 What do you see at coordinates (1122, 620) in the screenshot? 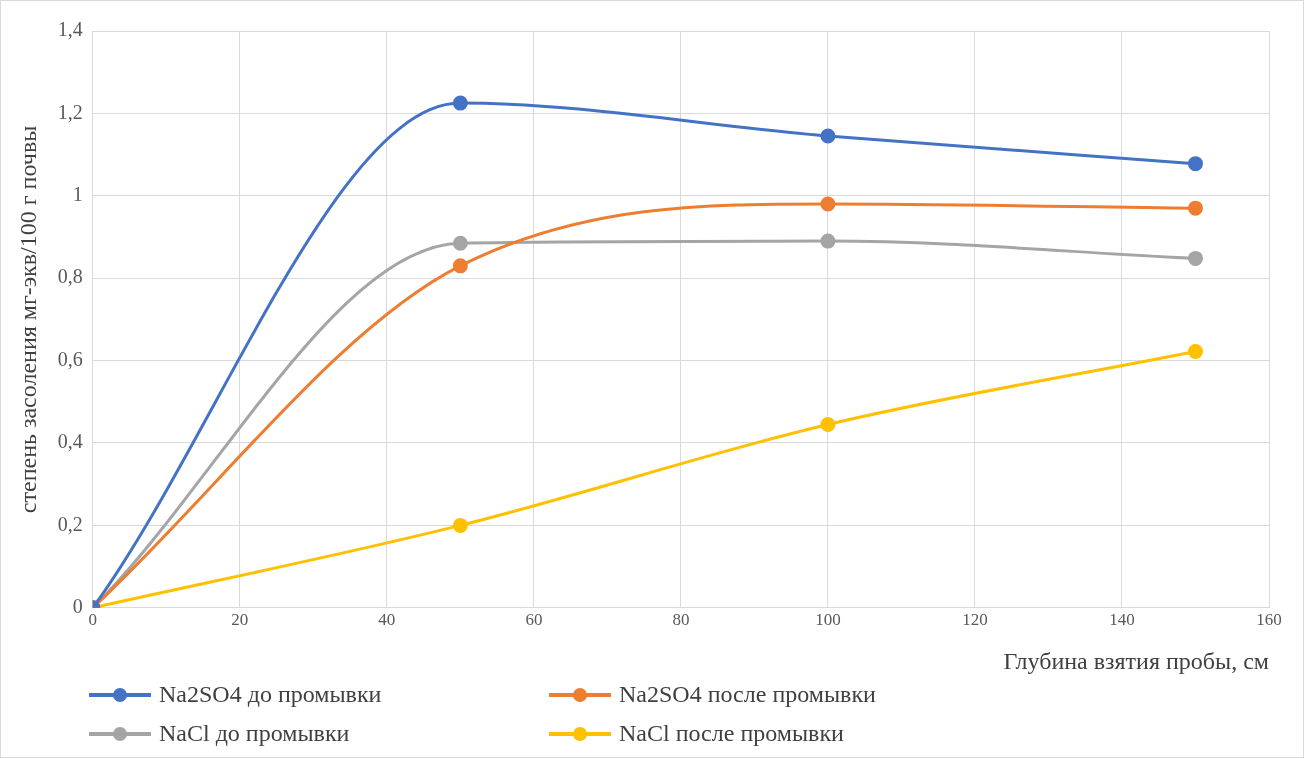
I see `x-tick-label: 140` at bounding box center [1122, 620].